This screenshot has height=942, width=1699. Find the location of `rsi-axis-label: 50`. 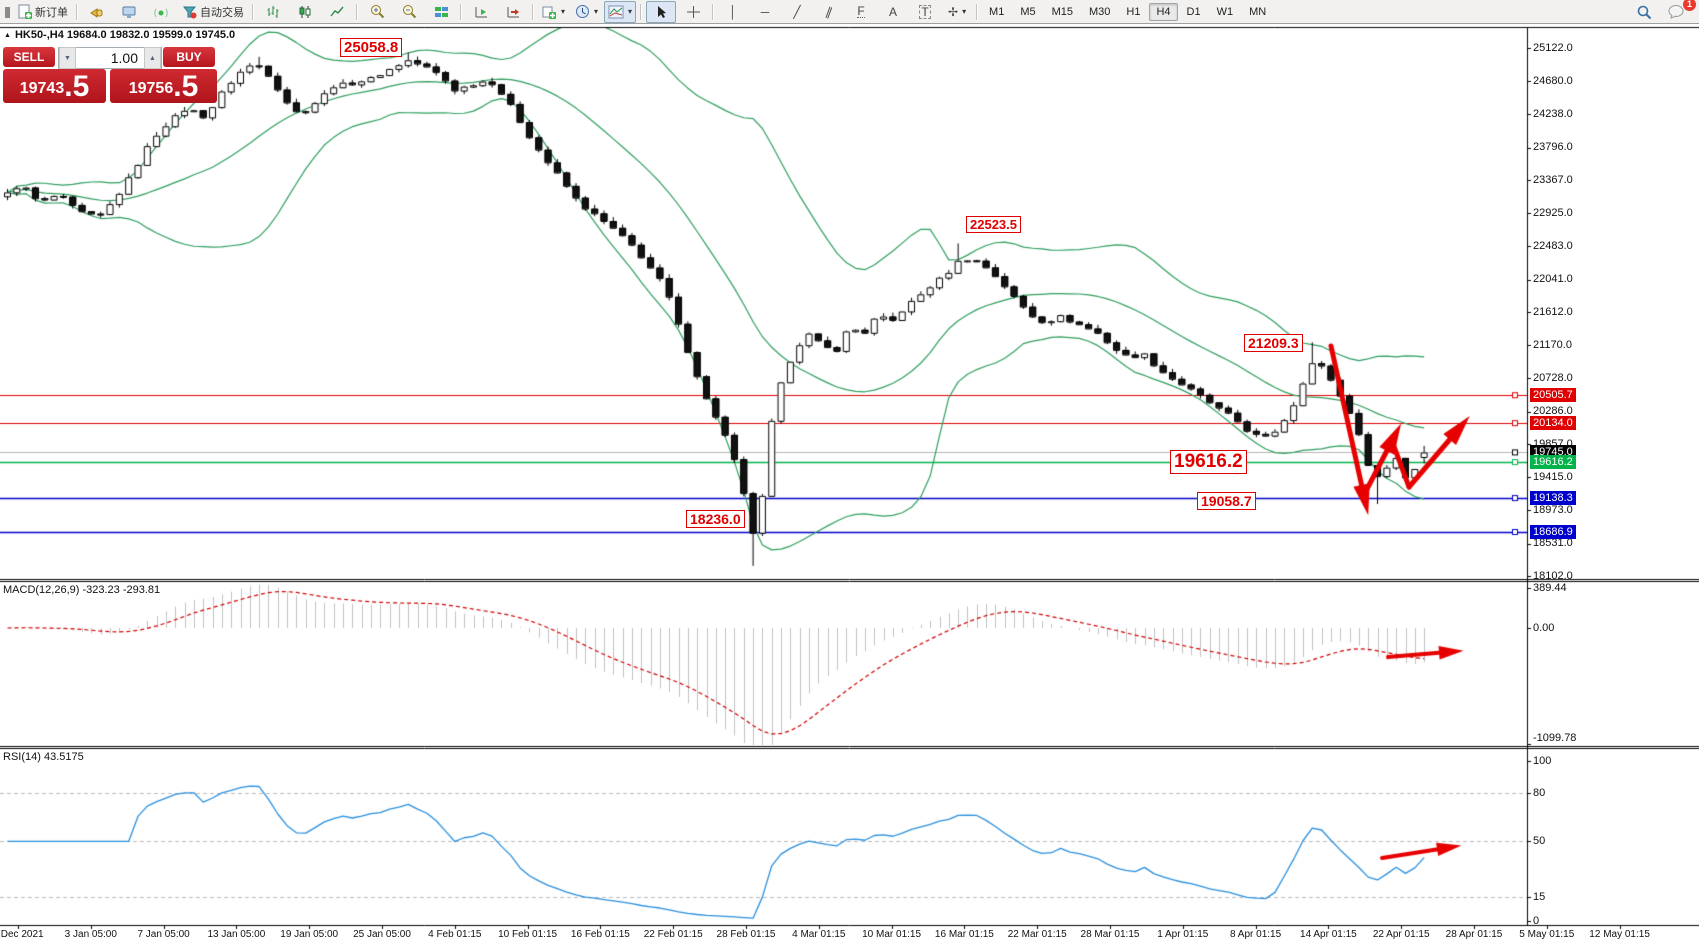

rsi-axis-label: 50 is located at coordinates (1539, 840).